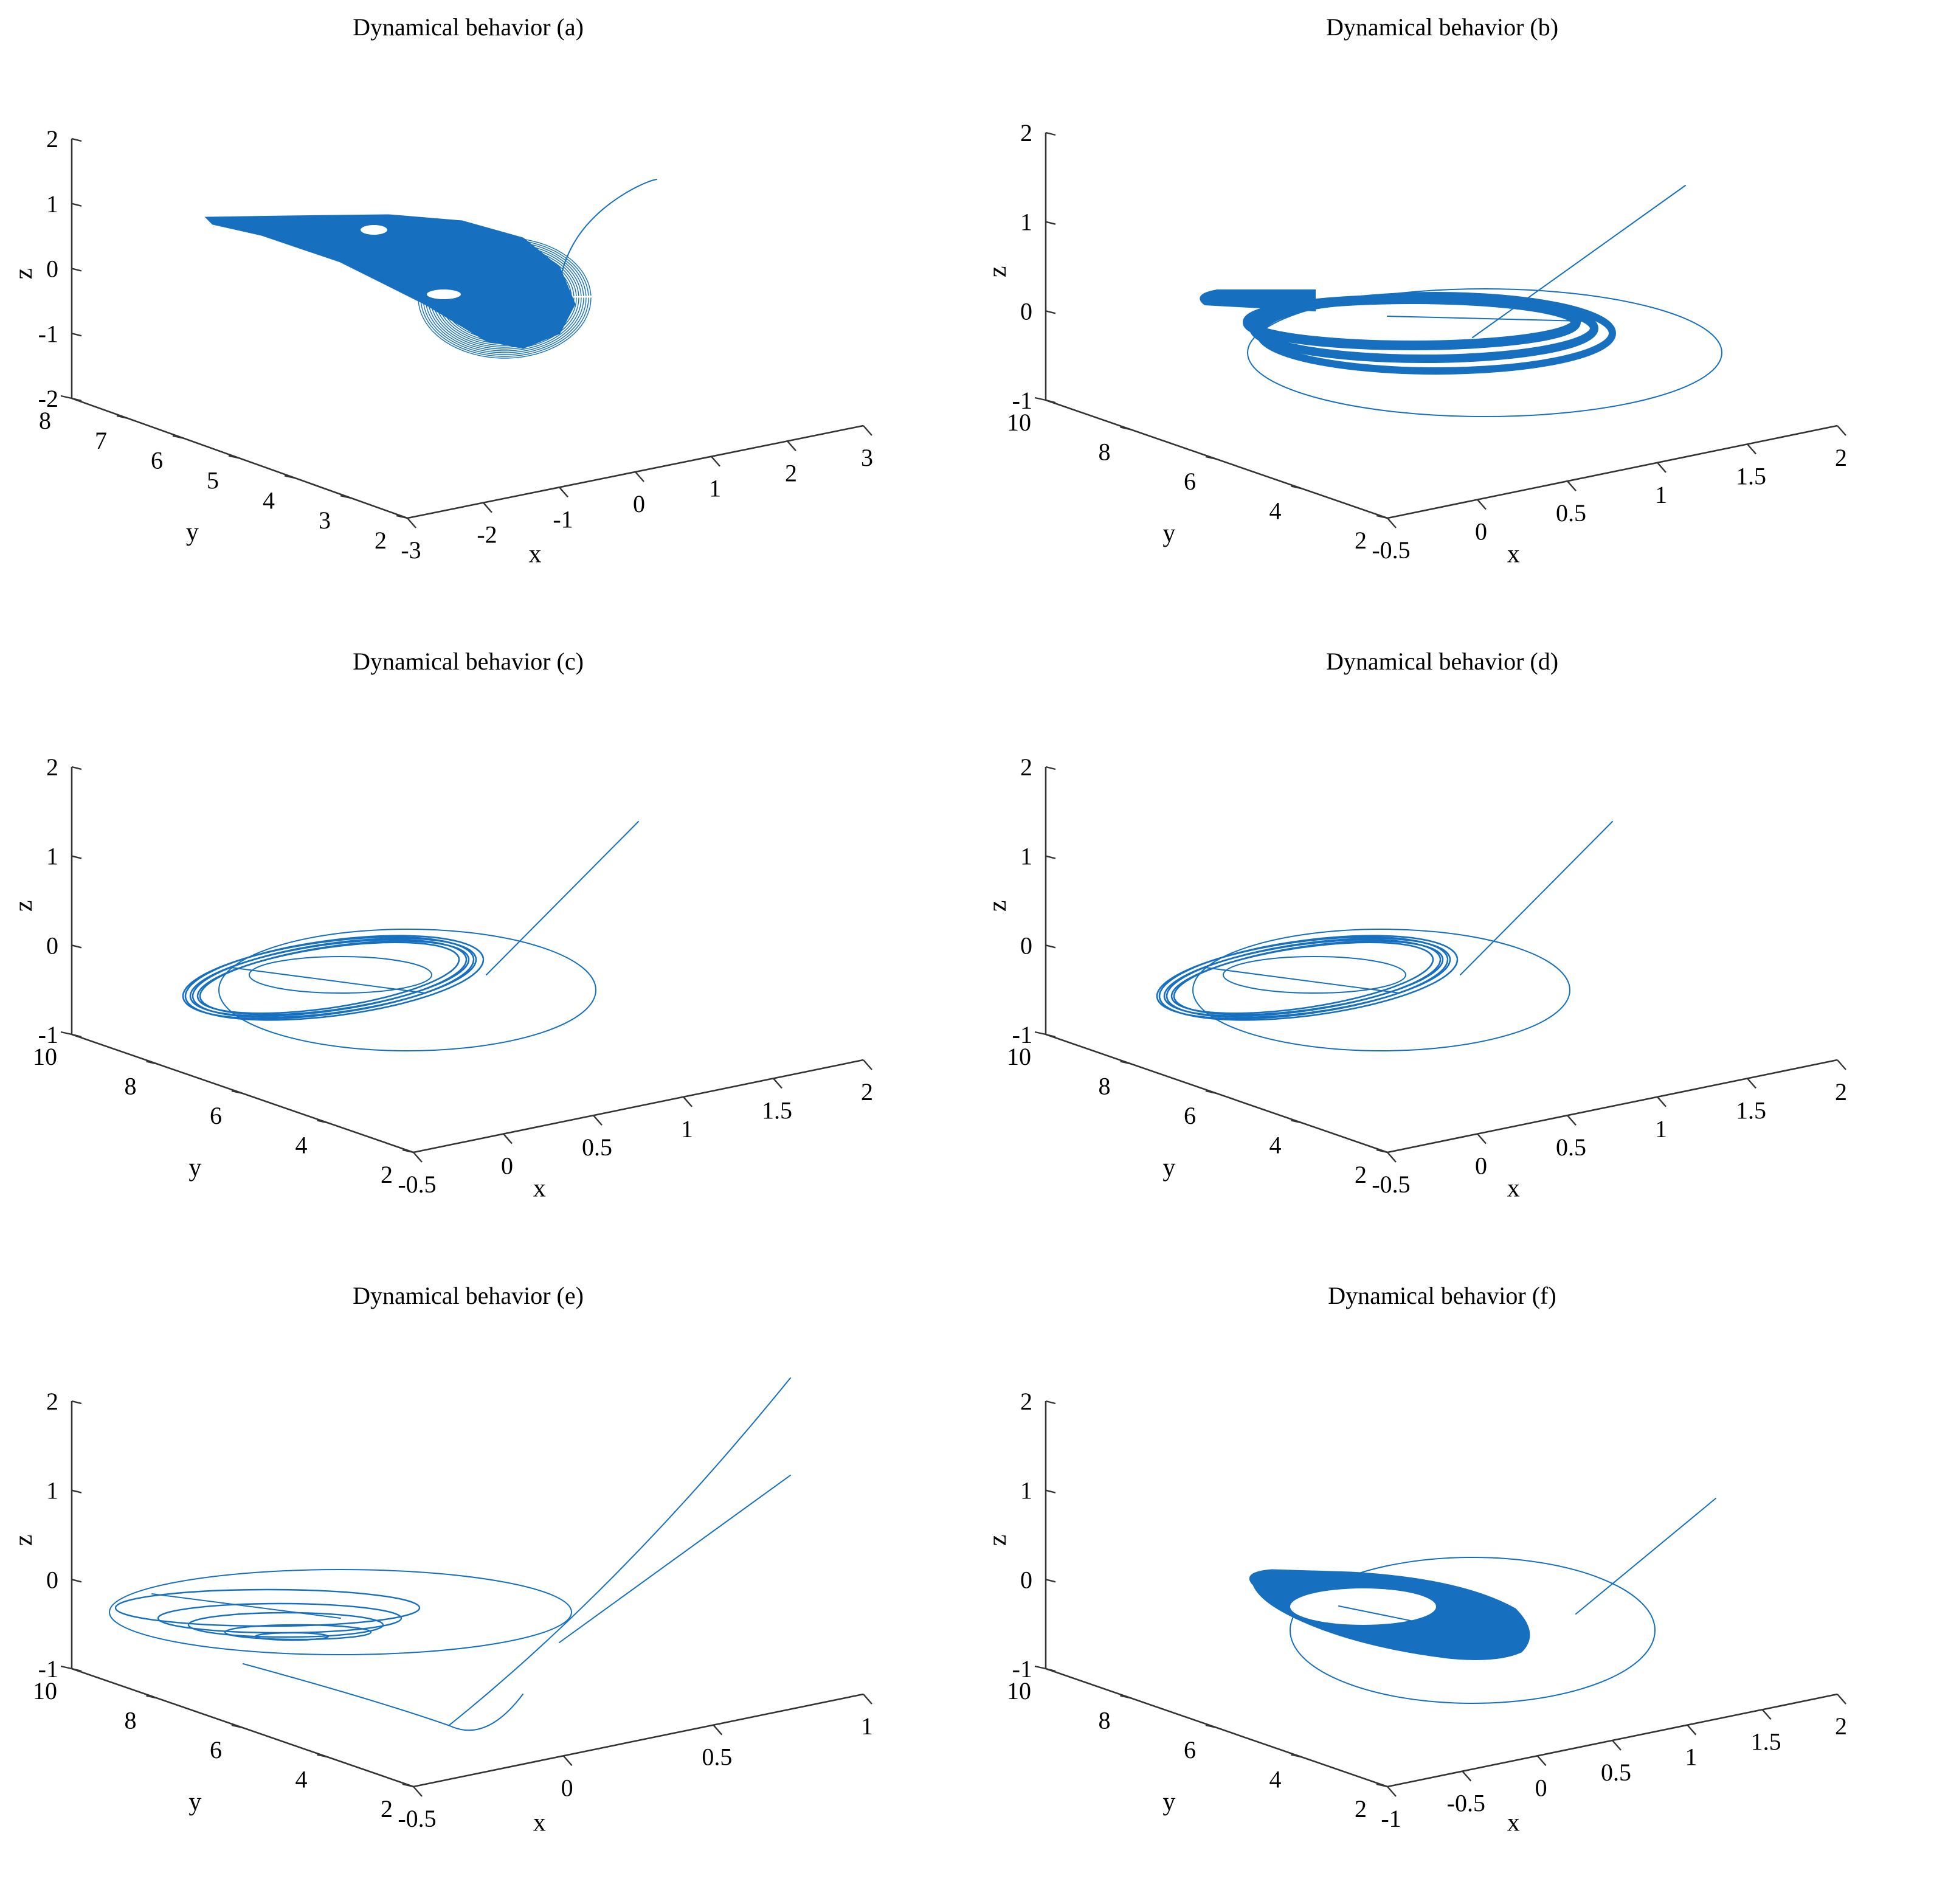  Describe the element at coordinates (1391, 1818) in the screenshot. I see `x-tick-label: -1` at that location.